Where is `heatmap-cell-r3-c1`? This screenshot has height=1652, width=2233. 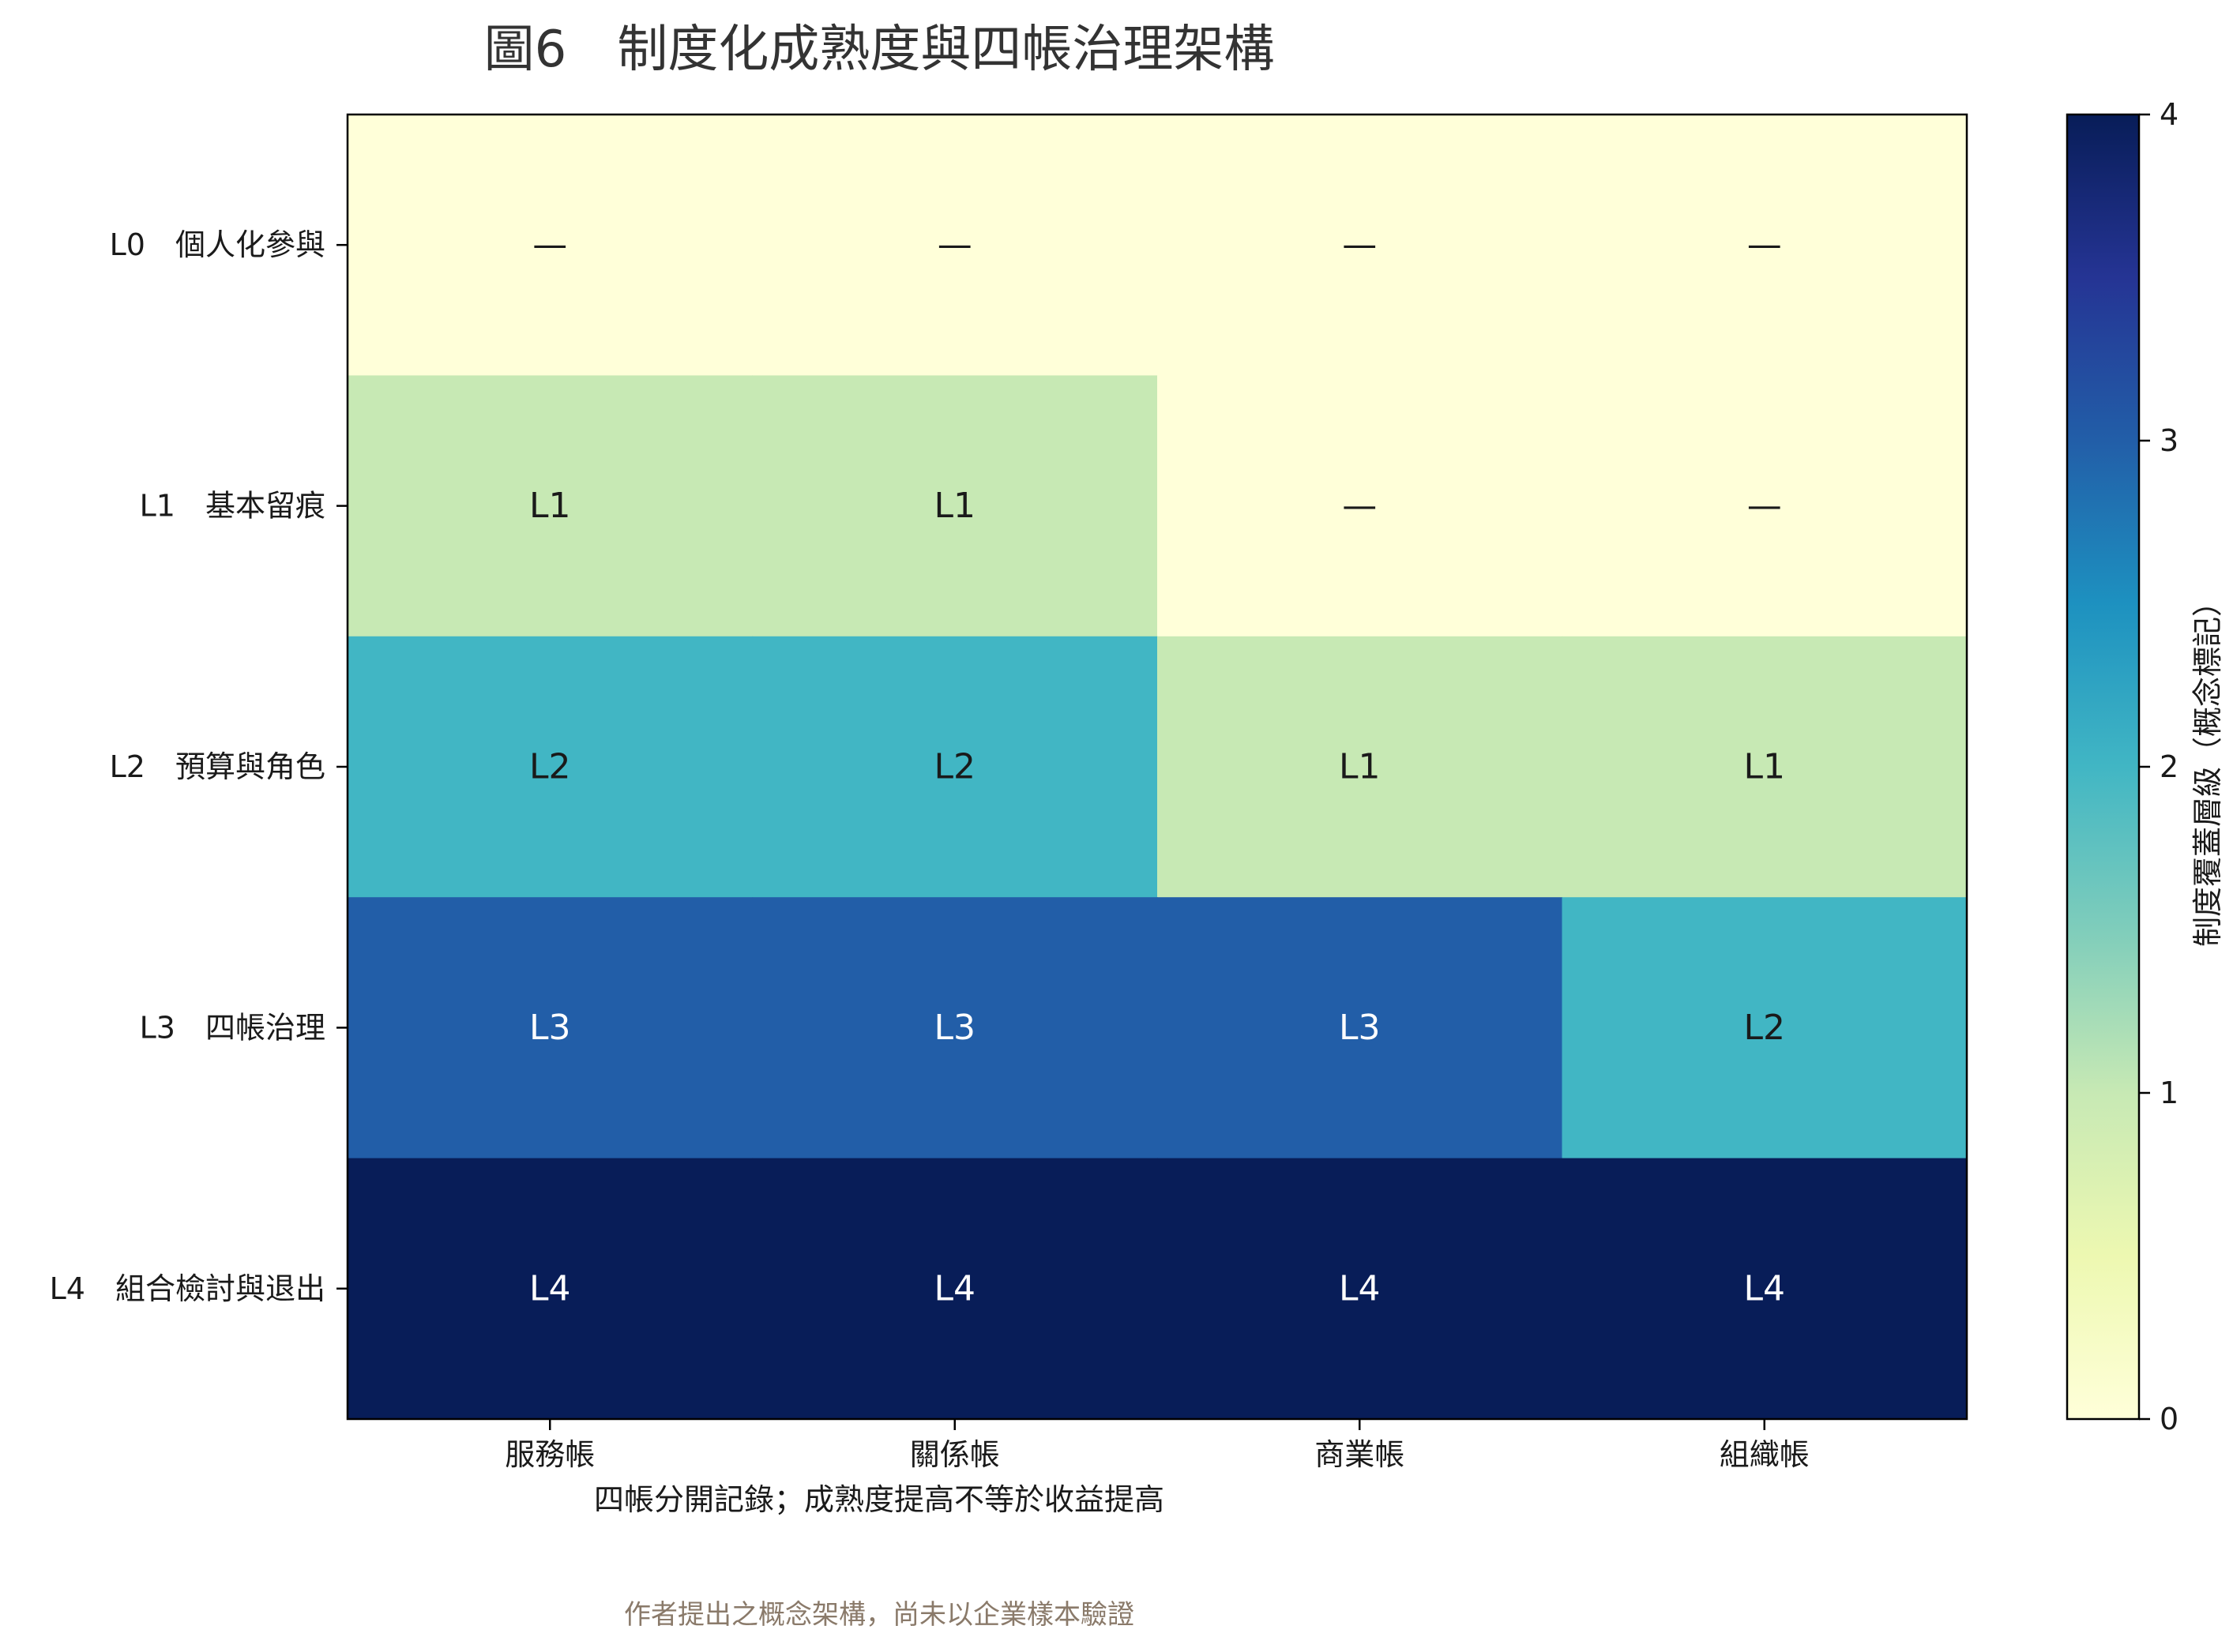 heatmap-cell-r3-c1 is located at coordinates (955, 1028).